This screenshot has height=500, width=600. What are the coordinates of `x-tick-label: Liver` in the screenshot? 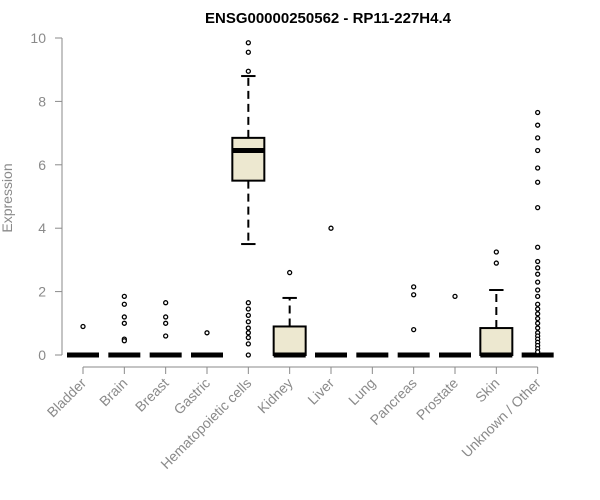 It's located at (320, 391).